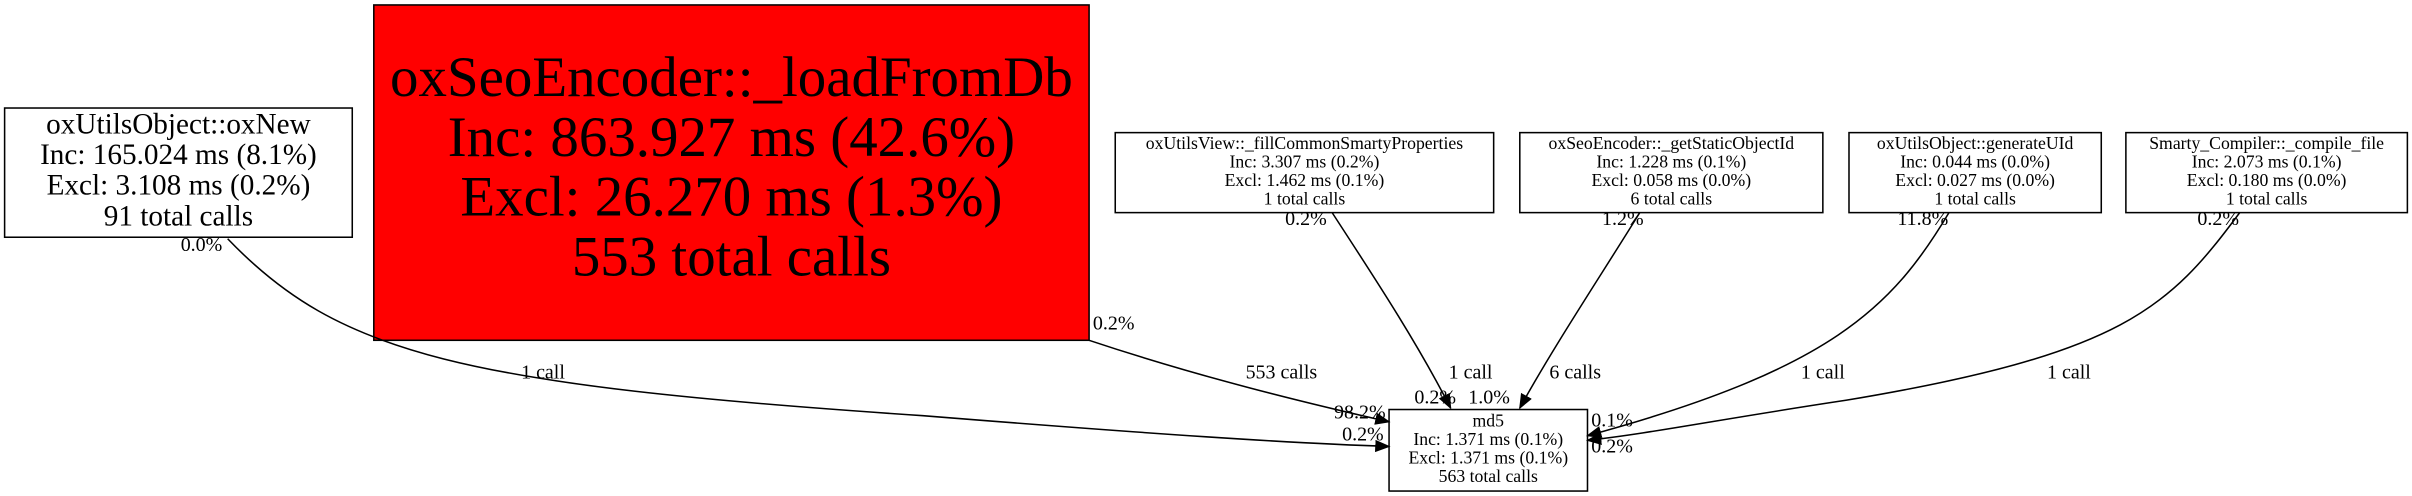  I want to click on node-text: md5, so click(1489, 420).